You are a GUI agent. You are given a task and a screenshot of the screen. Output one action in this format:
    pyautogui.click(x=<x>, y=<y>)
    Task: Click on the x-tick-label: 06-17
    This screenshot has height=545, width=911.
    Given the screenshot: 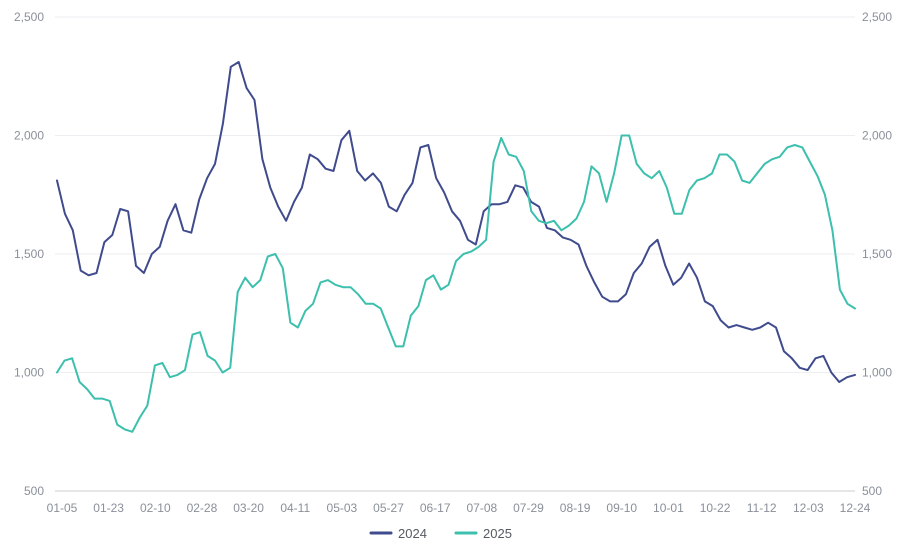 What is the action you would take?
    pyautogui.click(x=435, y=508)
    